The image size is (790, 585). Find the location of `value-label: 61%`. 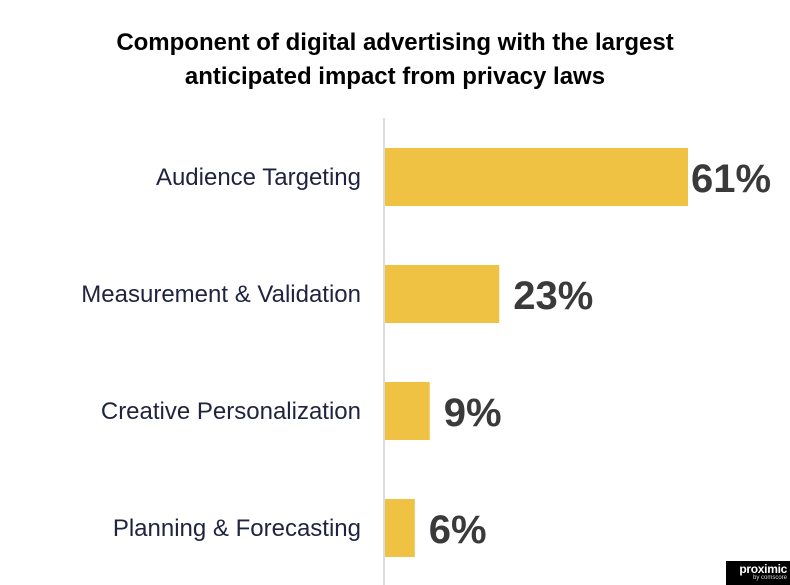

value-label: 61% is located at coordinates (731, 179).